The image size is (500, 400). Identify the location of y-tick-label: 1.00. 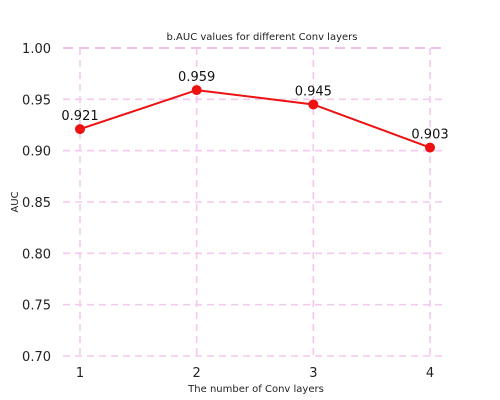
(36, 49).